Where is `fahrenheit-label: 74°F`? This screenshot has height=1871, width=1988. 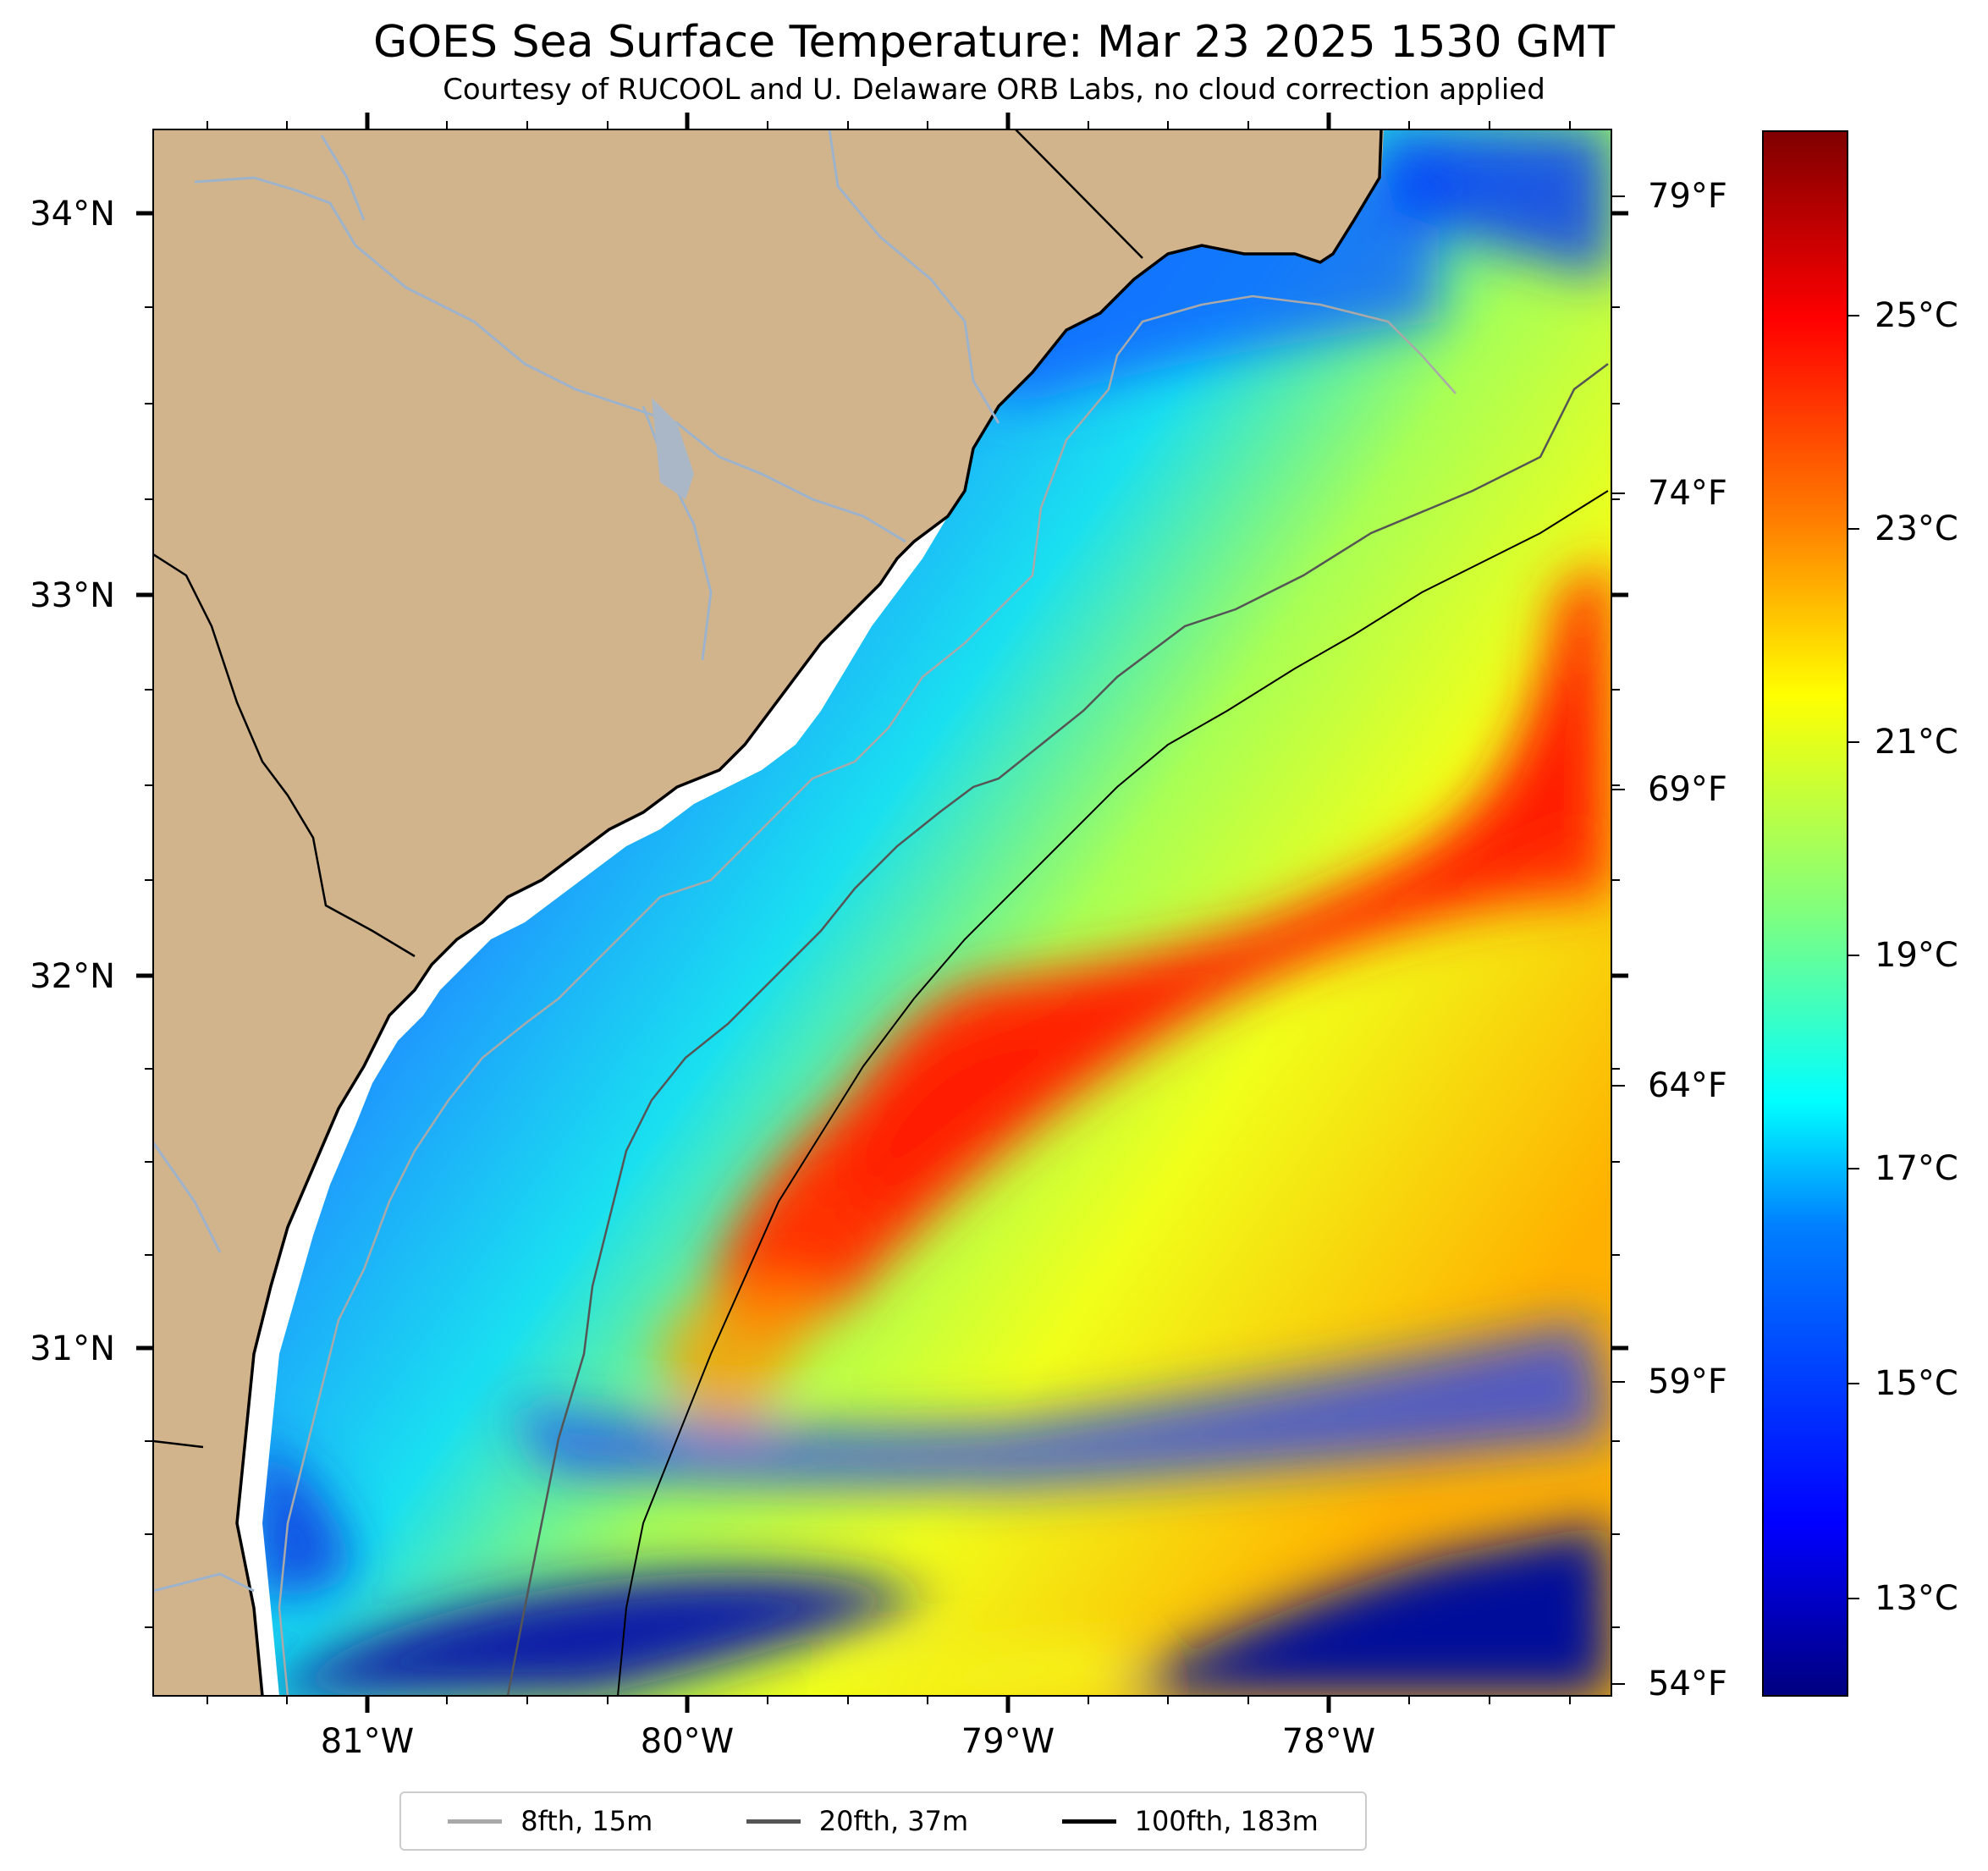
fahrenheit-label: 74°F is located at coordinates (1687, 494).